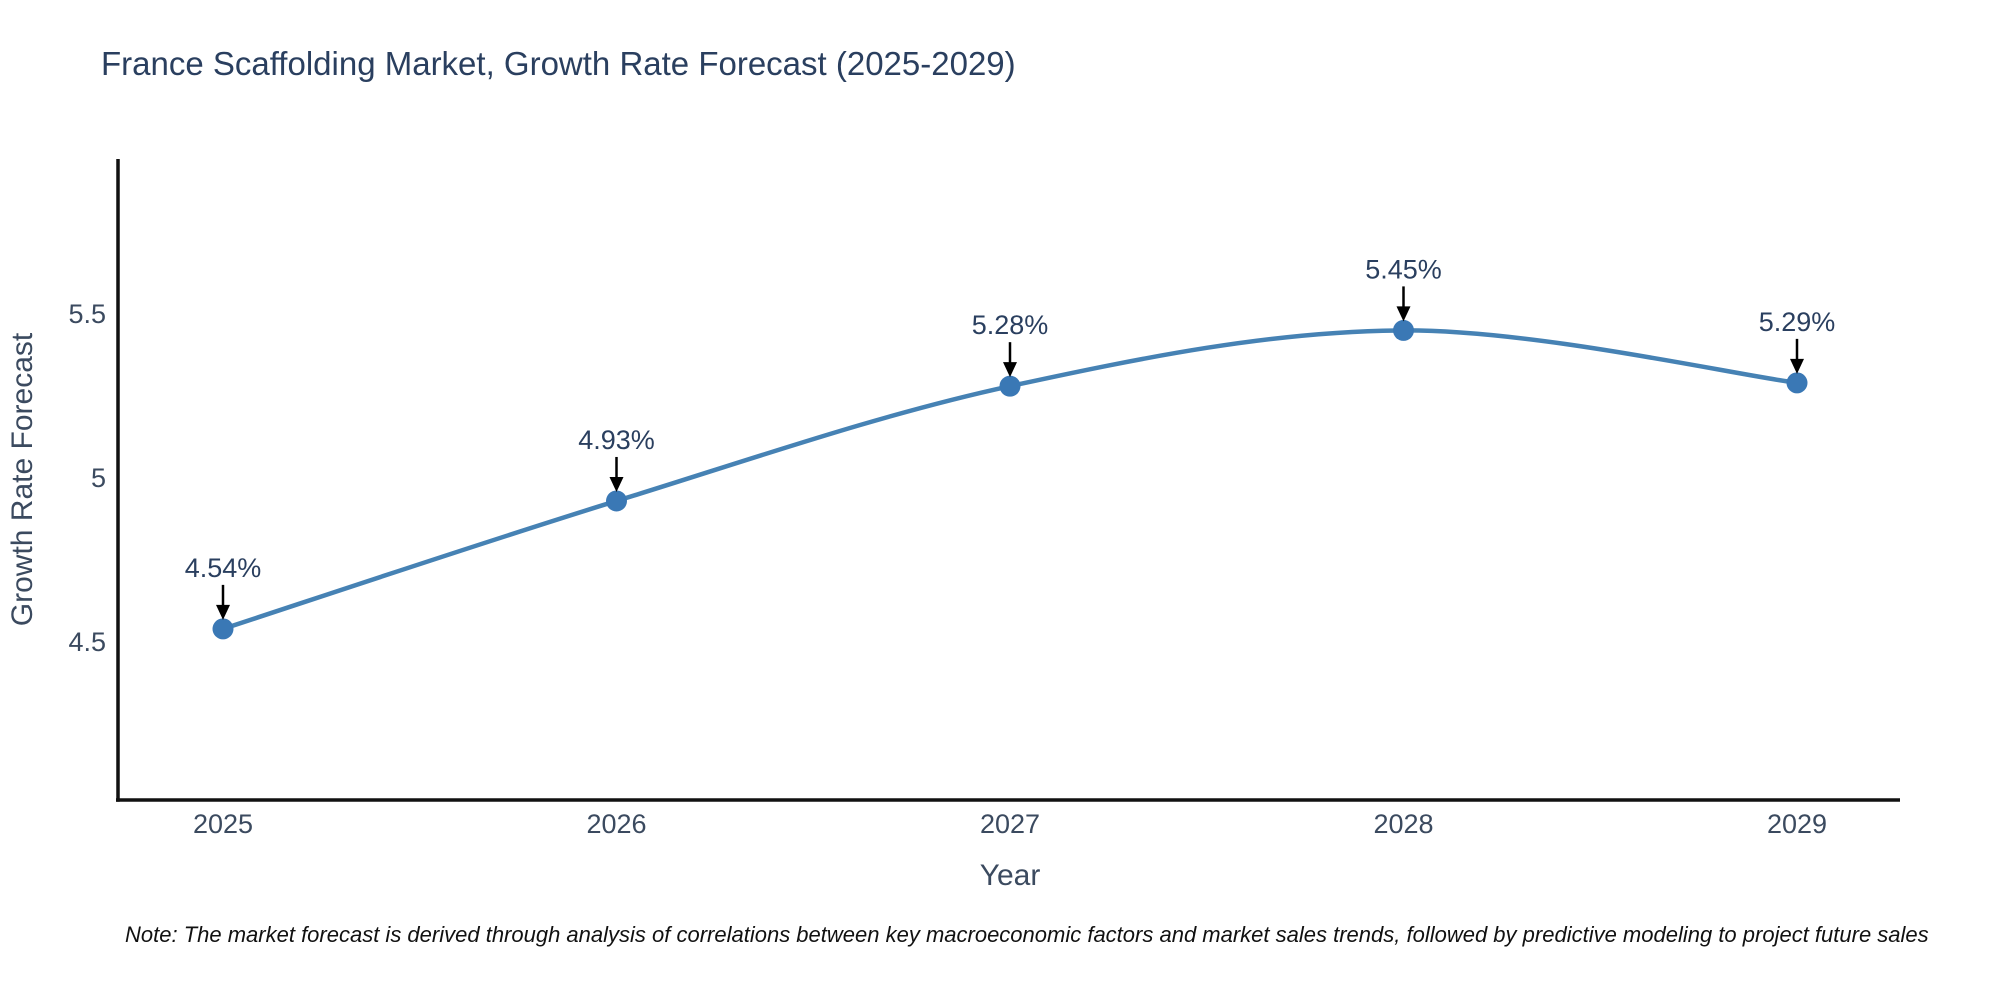 The height and width of the screenshot is (1000, 2000). What do you see at coordinates (223, 568) in the screenshot?
I see `data-label: 4.54%` at bounding box center [223, 568].